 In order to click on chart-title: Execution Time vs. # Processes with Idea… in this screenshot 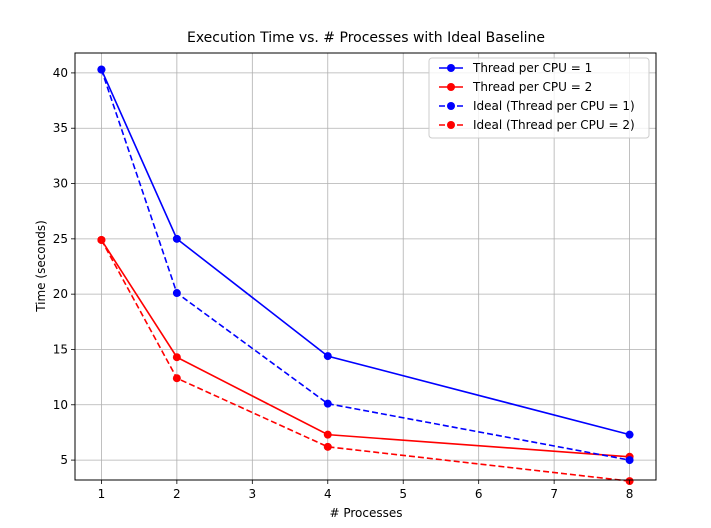, I will do `click(366, 38)`.